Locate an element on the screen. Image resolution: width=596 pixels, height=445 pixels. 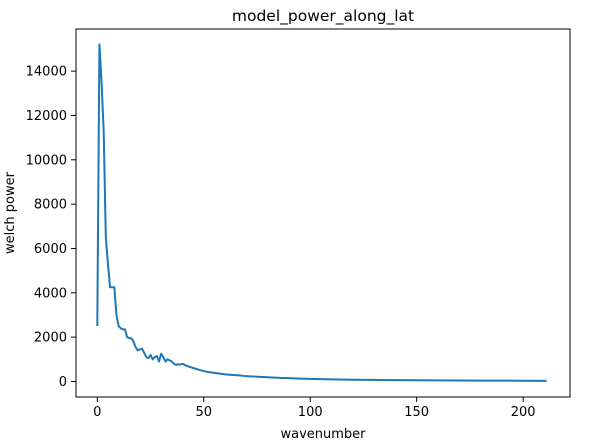
x-tick-label: 200 is located at coordinates (523, 412).